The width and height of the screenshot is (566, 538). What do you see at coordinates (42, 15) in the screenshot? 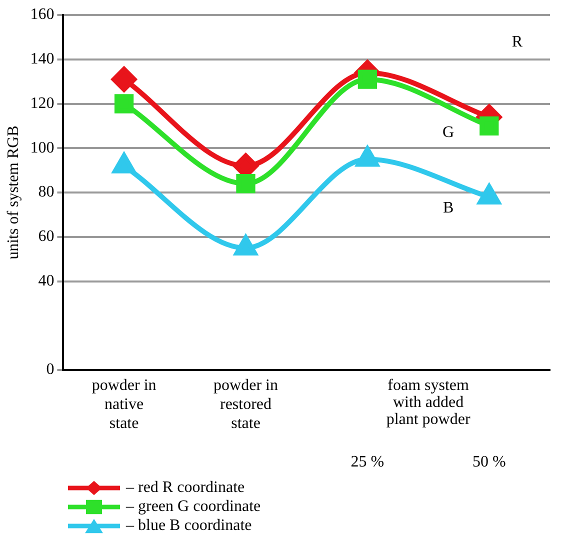
I see `y-tick-label: 160` at bounding box center [42, 15].